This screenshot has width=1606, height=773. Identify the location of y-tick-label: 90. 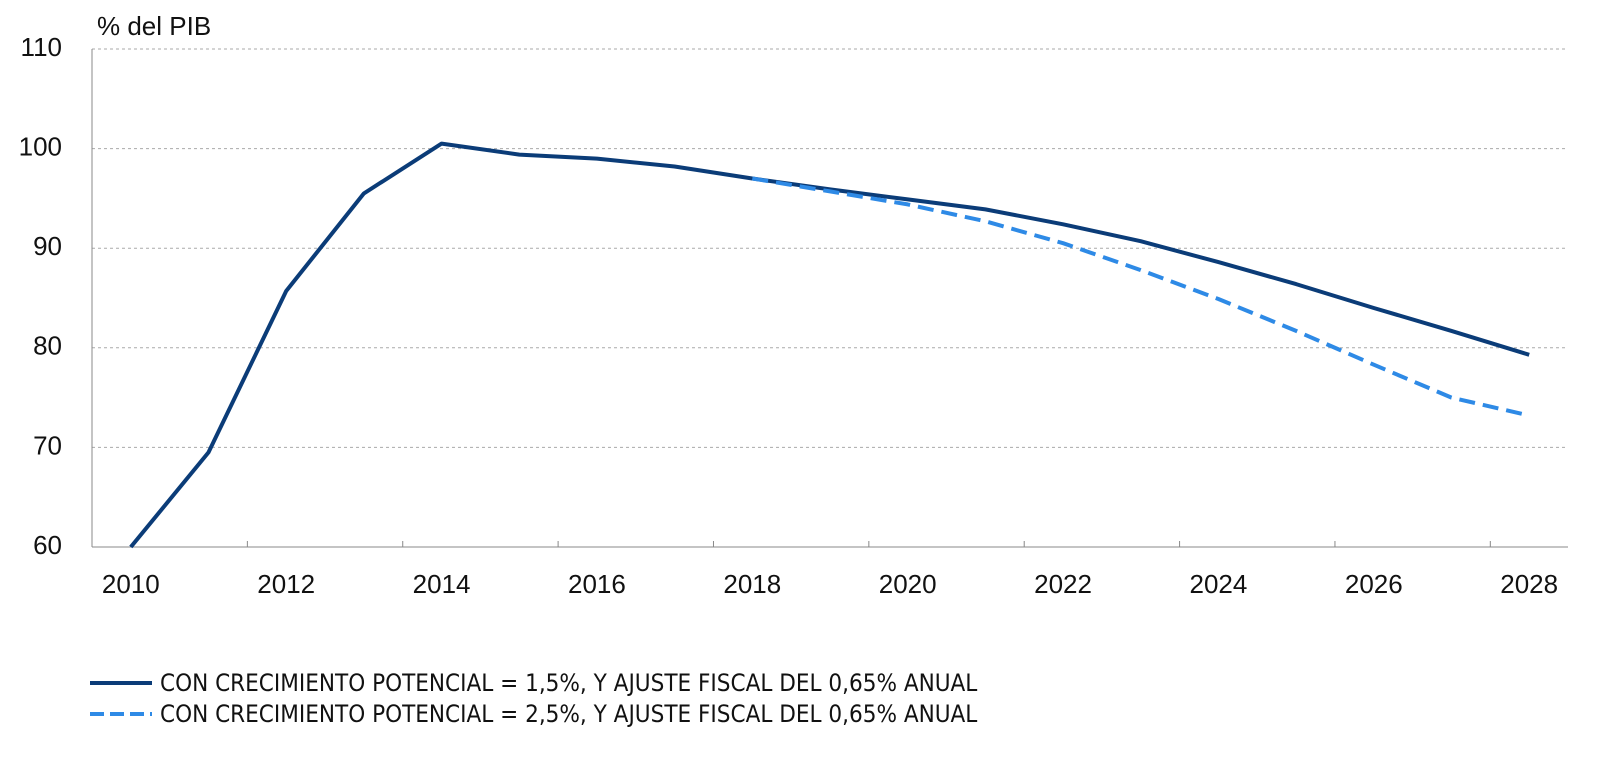
(47, 246).